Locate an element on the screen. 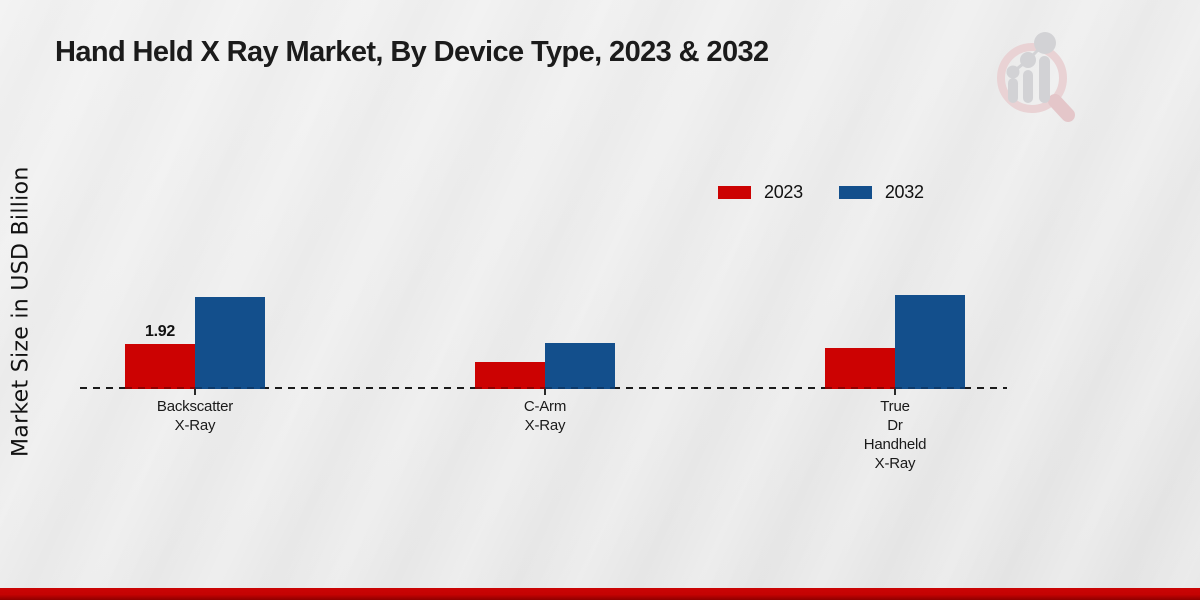 The height and width of the screenshot is (600, 1200). logo-bar-tall is located at coordinates (1044, 79).